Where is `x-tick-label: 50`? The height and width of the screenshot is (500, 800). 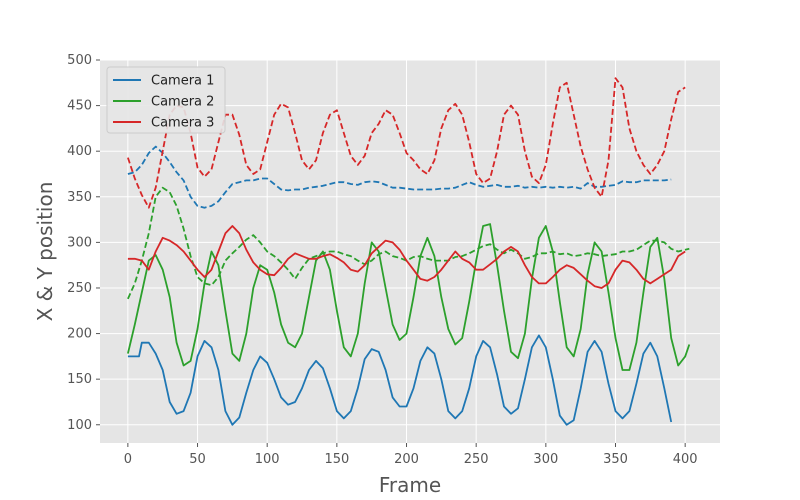
x-tick-label: 50 is located at coordinates (197, 459).